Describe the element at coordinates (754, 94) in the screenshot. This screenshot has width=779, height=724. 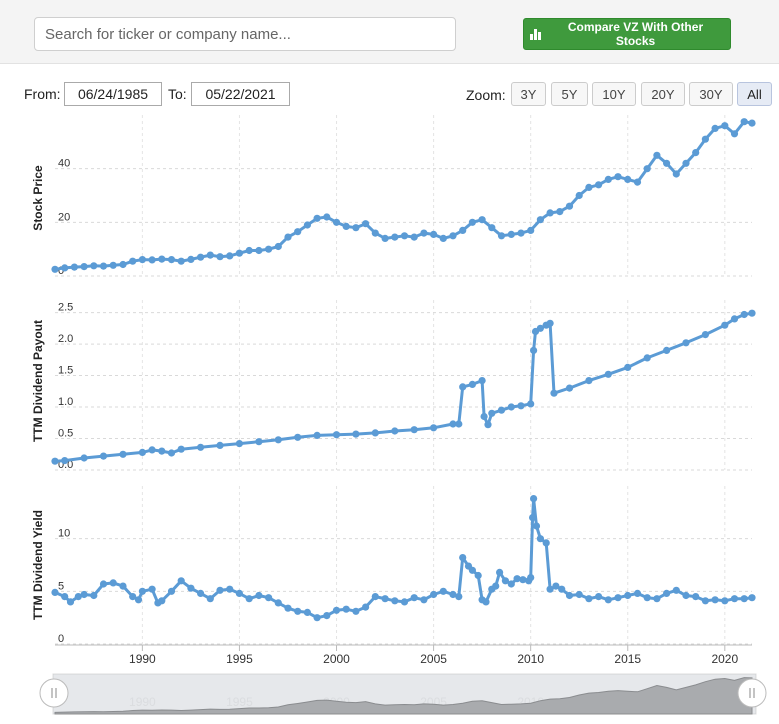
I see `zoom-all-button: All` at that location.